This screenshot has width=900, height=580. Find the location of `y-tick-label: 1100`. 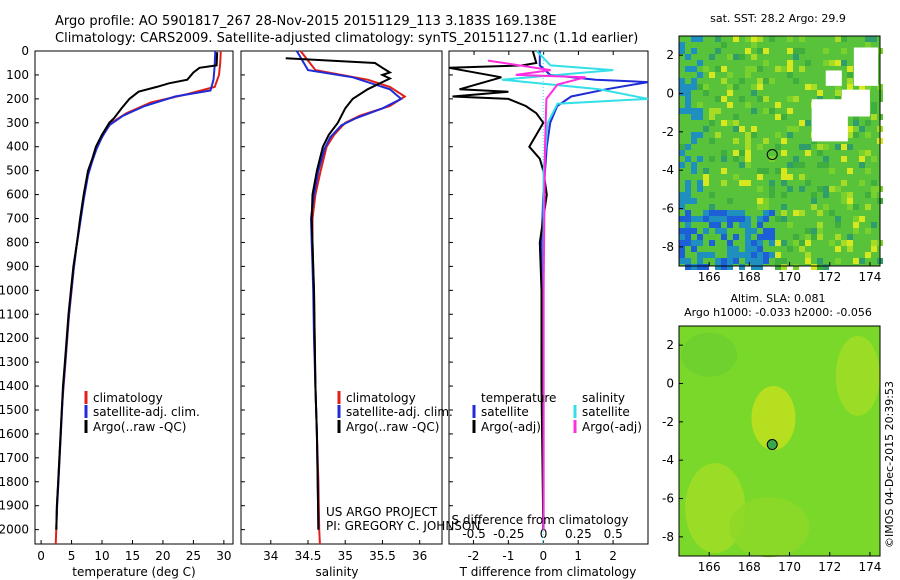

y-tick-label: 1100 is located at coordinates (14, 314).